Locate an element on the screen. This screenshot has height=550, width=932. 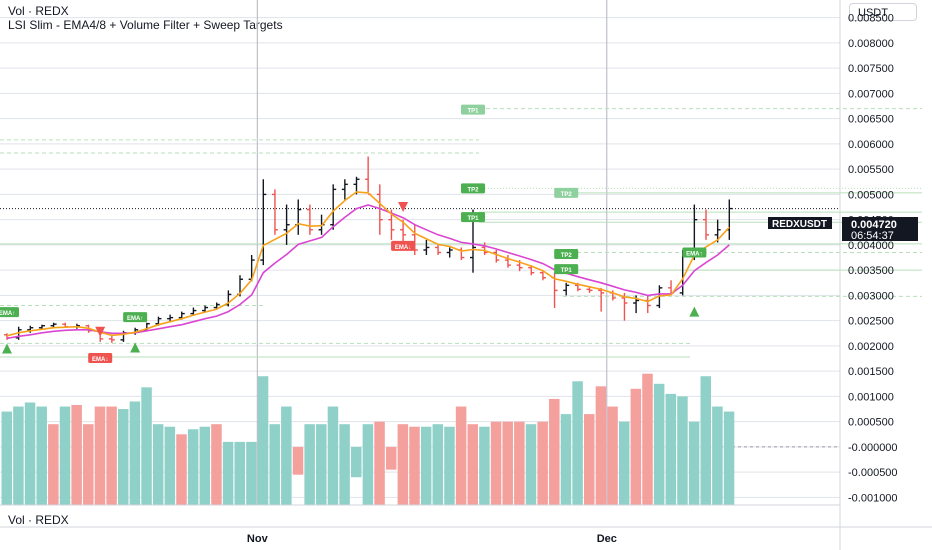
y-tick-label: 0.005000 is located at coordinates (871, 195).